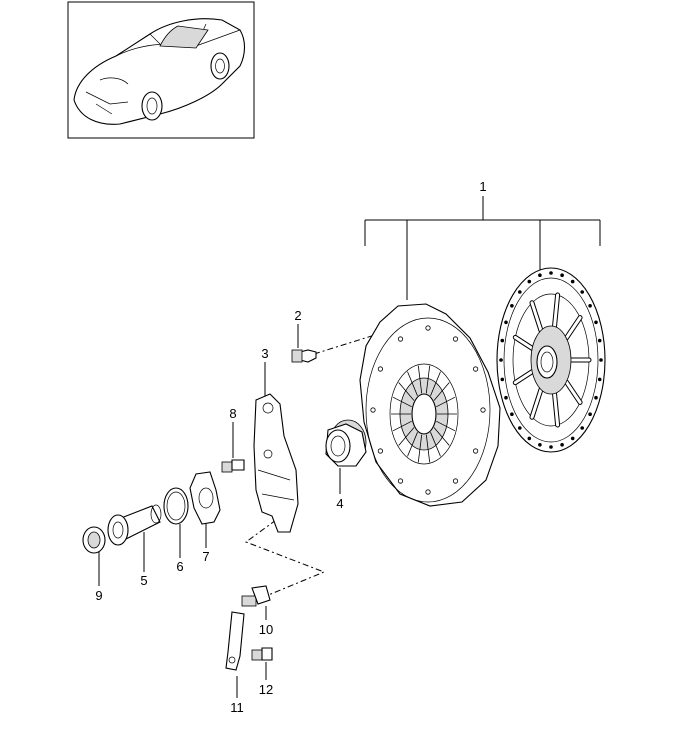 The image size is (700, 748). Describe the element at coordinates (176, 506) in the screenshot. I see `o-ring` at that location.